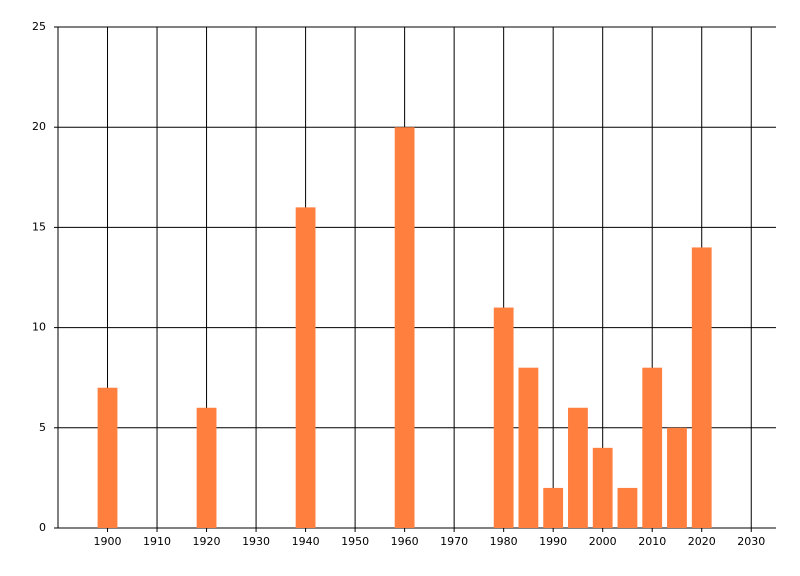 This screenshot has height=576, width=800. I want to click on x-tick-label: 1990, so click(553, 541).